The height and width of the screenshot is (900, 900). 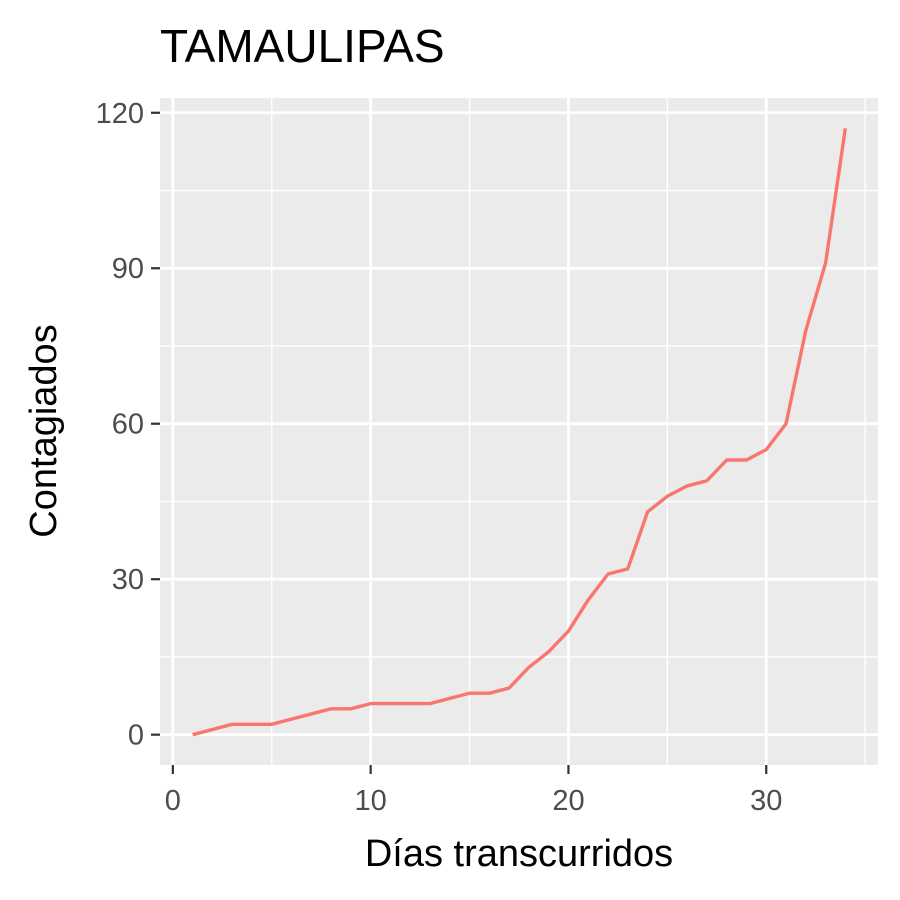 I want to click on x-tick-label: 0, so click(x=173, y=801).